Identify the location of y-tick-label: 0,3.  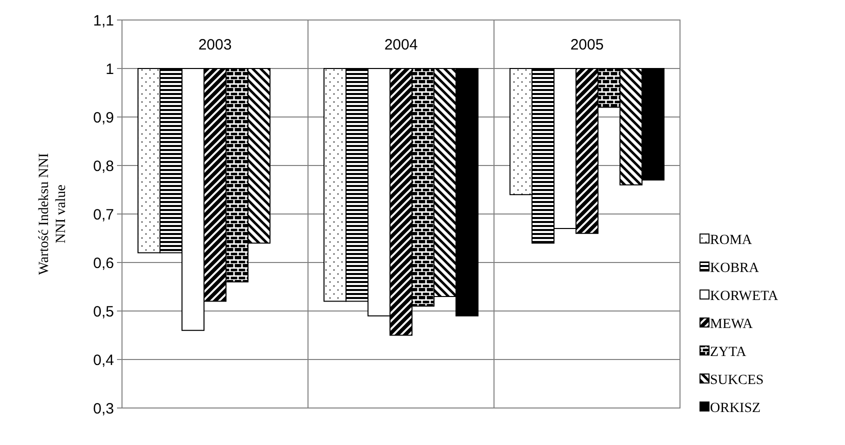
(103, 409).